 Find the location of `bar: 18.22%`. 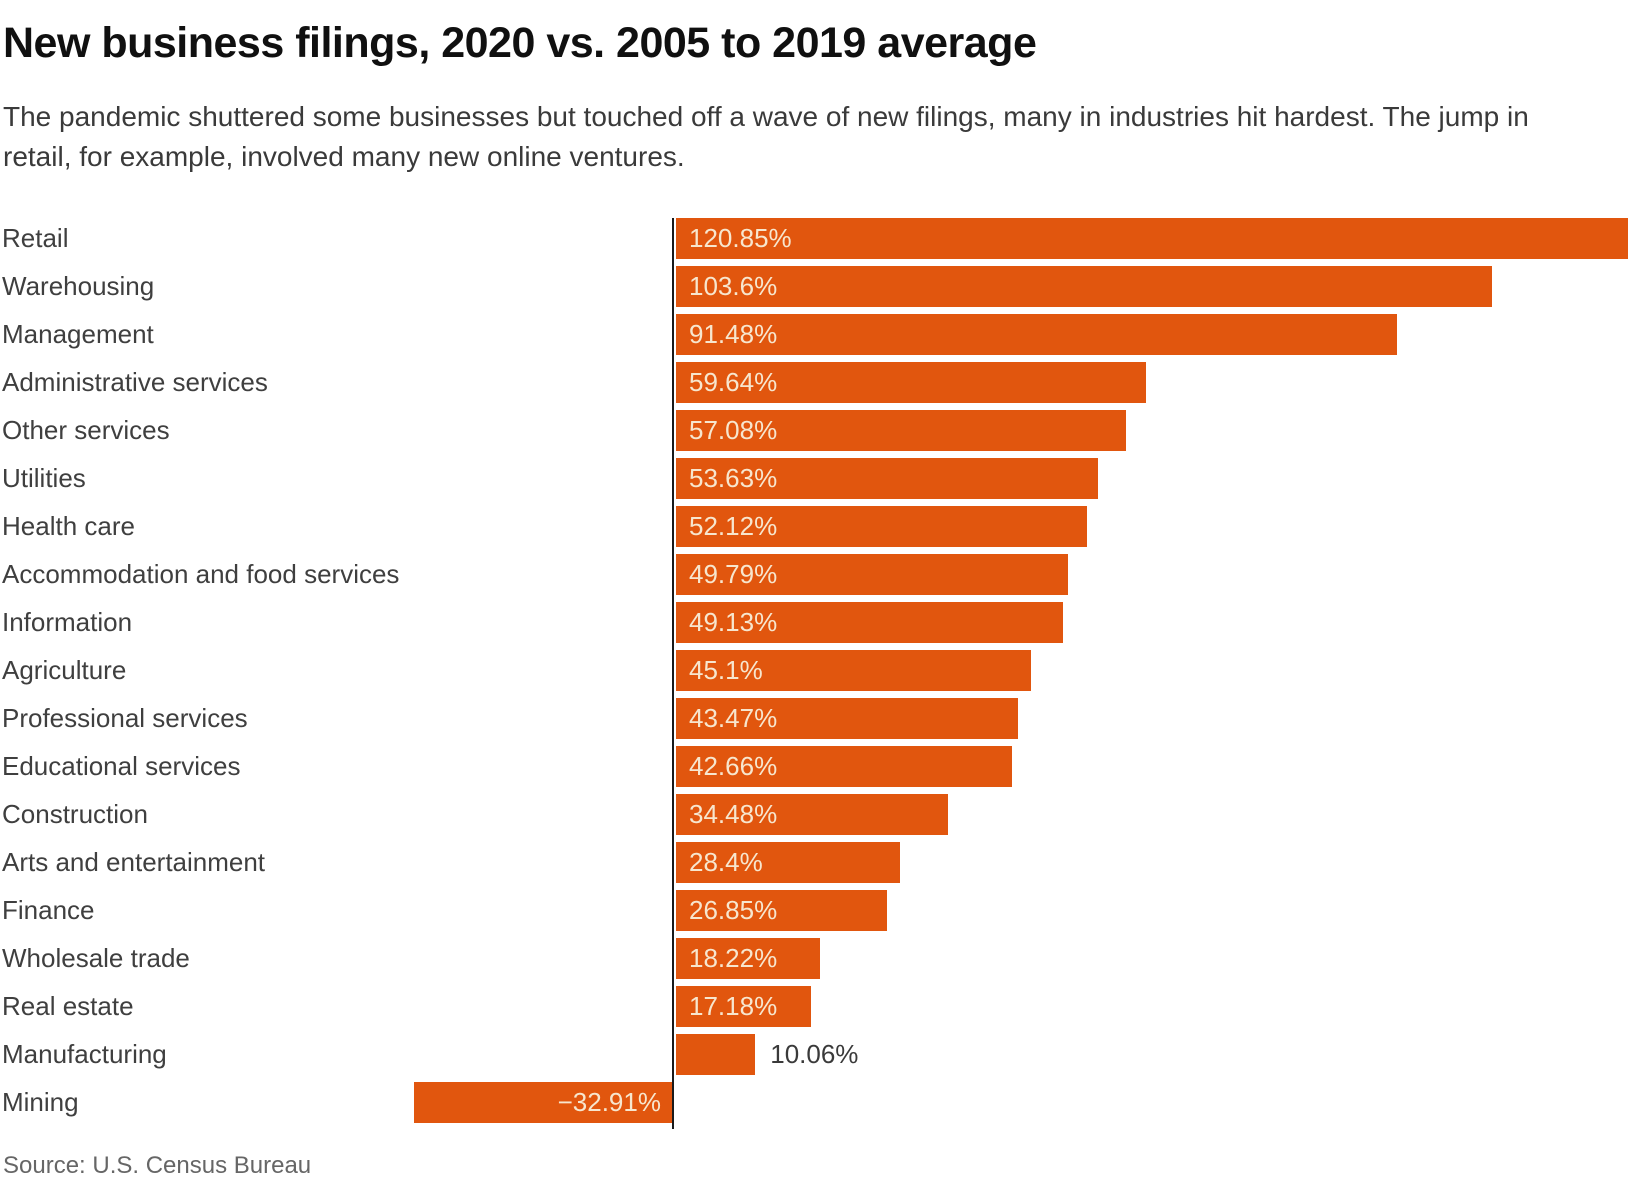

bar: 18.22% is located at coordinates (748, 958).